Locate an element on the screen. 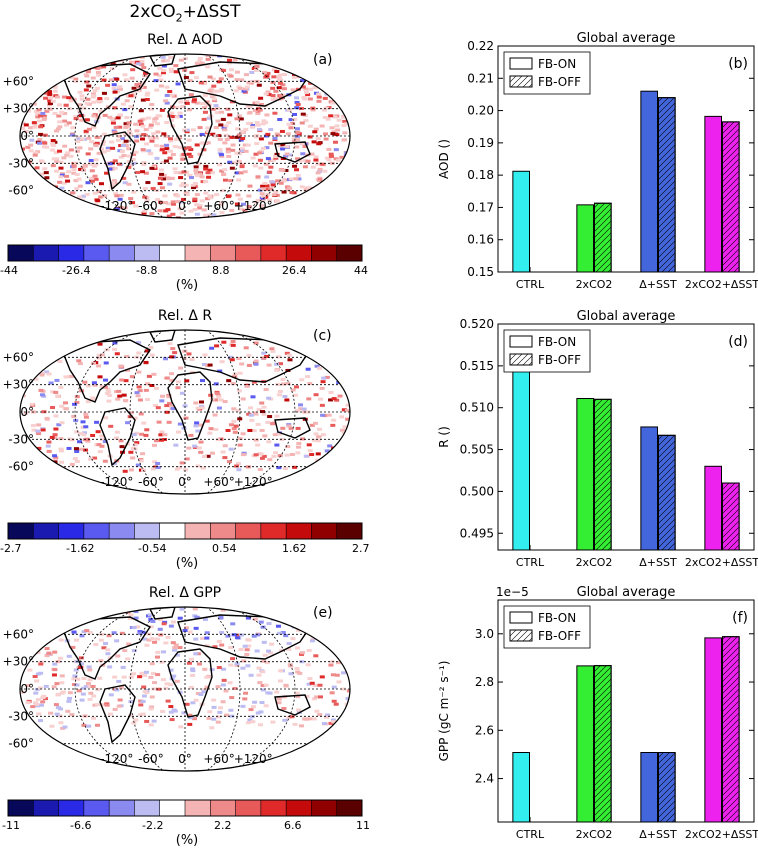  longitude-line is located at coordinates (108, 412).